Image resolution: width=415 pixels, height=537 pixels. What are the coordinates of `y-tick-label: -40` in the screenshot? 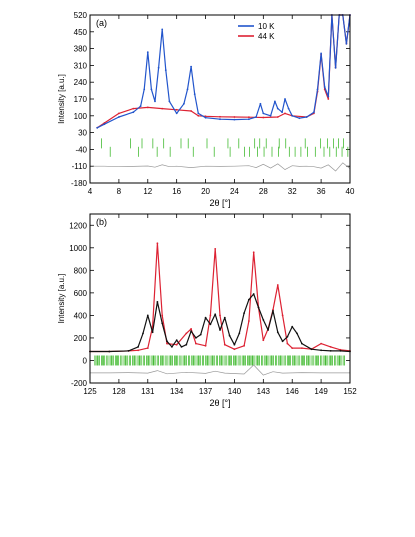 It's located at (81, 149).